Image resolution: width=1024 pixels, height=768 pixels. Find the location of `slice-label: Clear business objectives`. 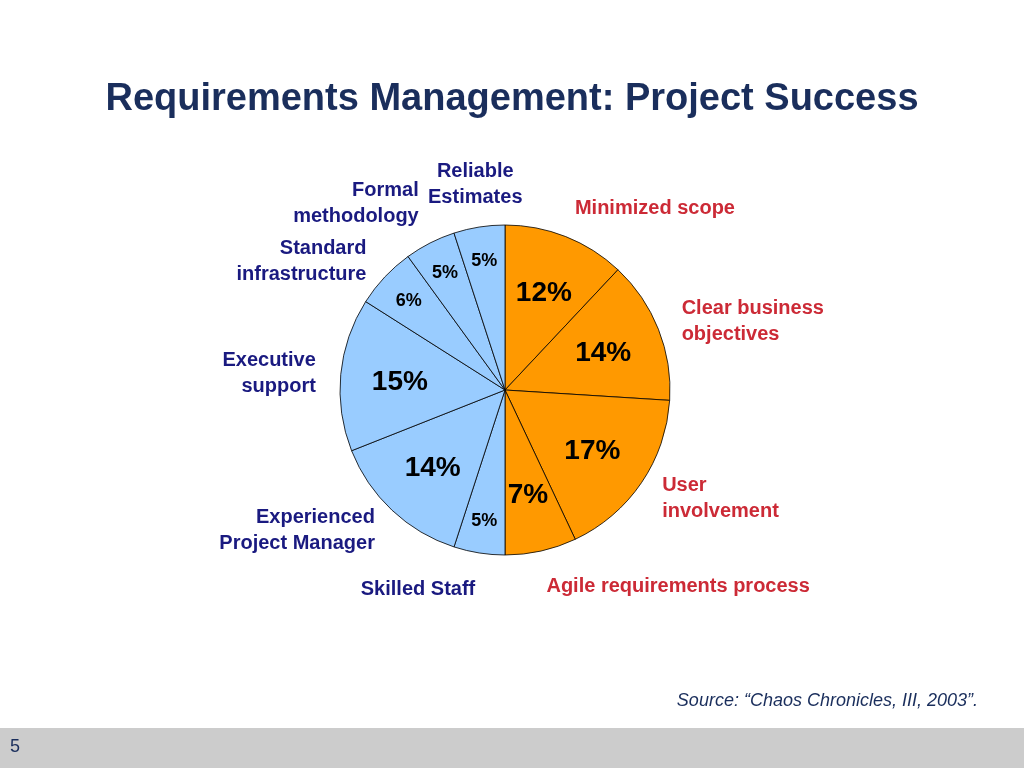

slice-label: Clear business objectives is located at coordinates (752, 320).